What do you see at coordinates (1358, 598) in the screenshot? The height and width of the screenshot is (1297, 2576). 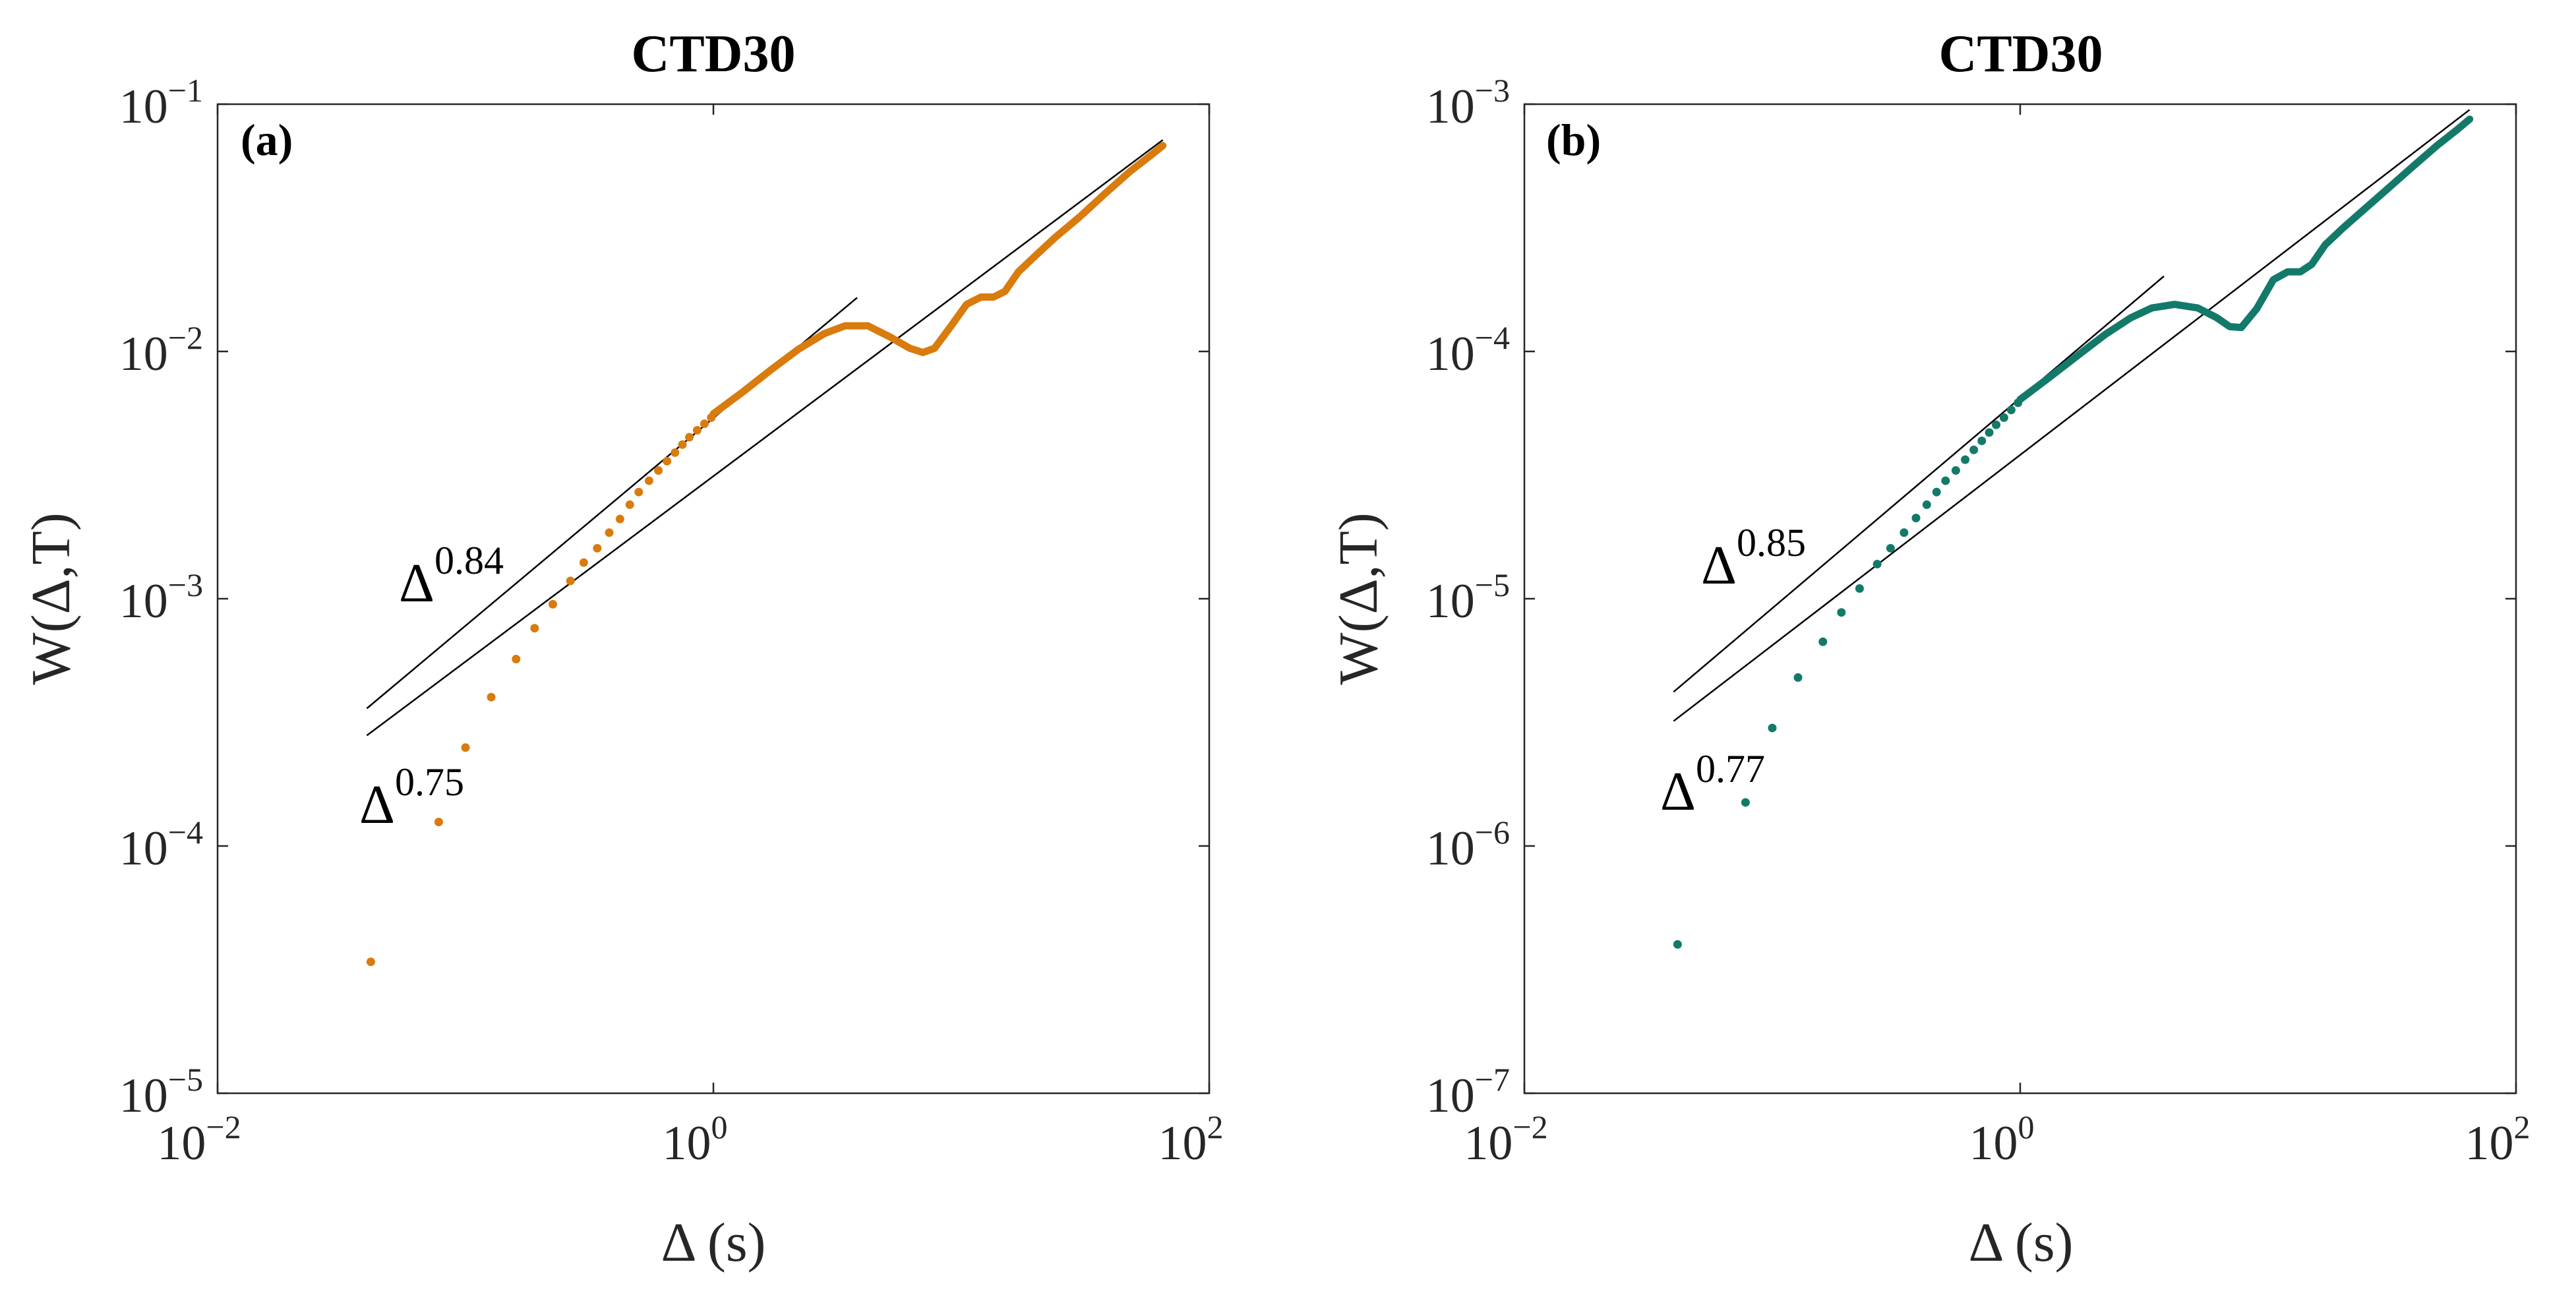 I see `panel-b-ylabel: W(Δ,T)` at bounding box center [1358, 598].